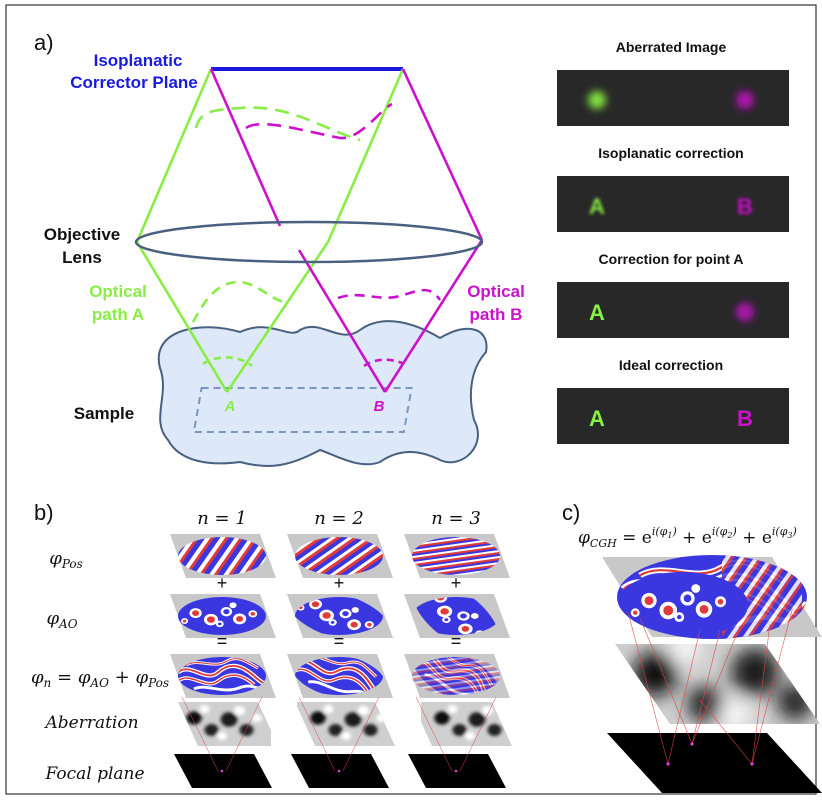  I want to click on cgh-focal-plane, so click(714, 763).